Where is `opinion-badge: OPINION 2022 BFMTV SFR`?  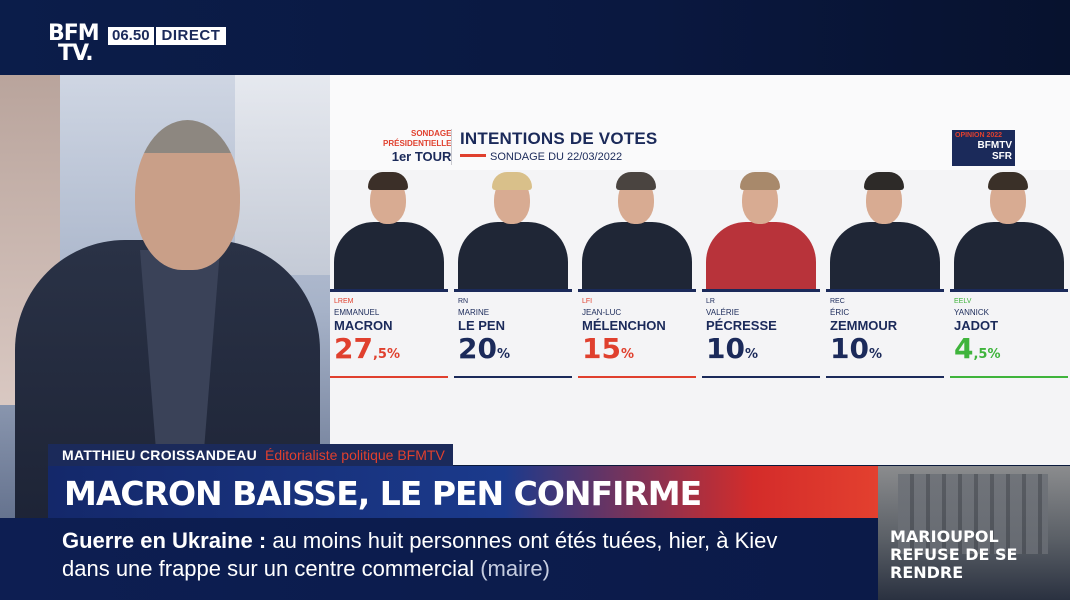 opinion-badge: OPINION 2022 BFMTV SFR is located at coordinates (983, 148).